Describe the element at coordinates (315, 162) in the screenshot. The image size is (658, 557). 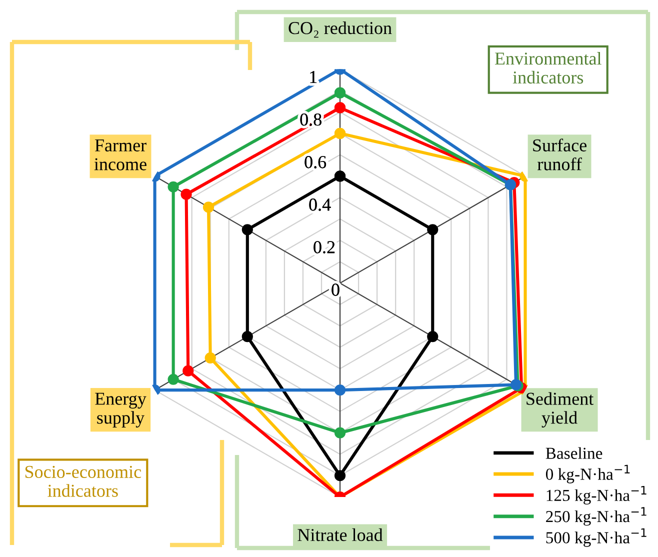
I see `y-tick-label: 0.6` at that location.